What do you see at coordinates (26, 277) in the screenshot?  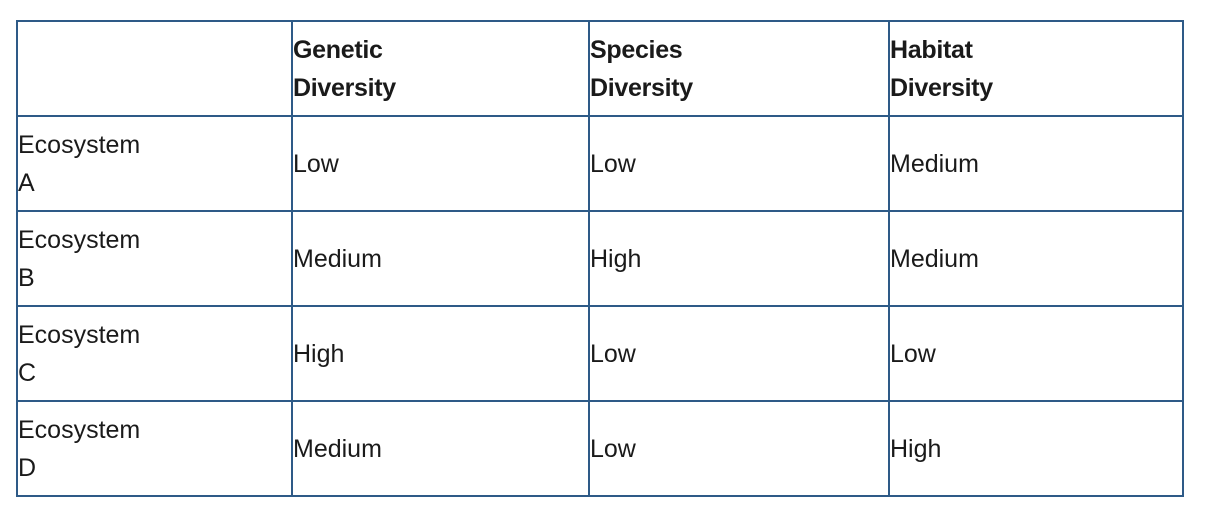 I see `row-label-line: B` at bounding box center [26, 277].